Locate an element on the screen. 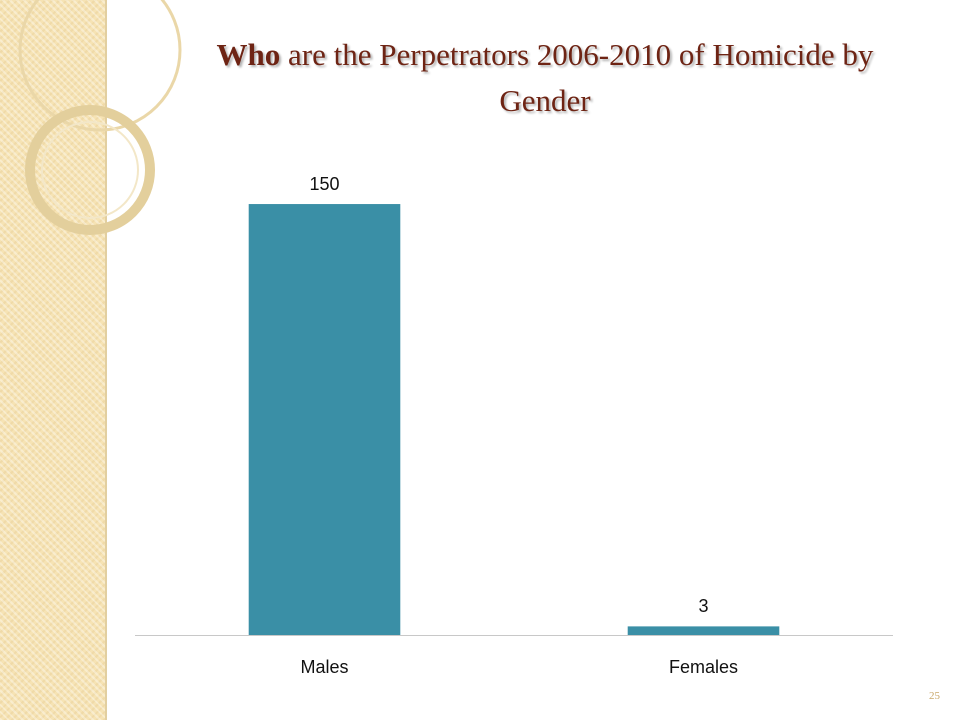 The image size is (960, 720). title-bold: Who is located at coordinates (248, 54).